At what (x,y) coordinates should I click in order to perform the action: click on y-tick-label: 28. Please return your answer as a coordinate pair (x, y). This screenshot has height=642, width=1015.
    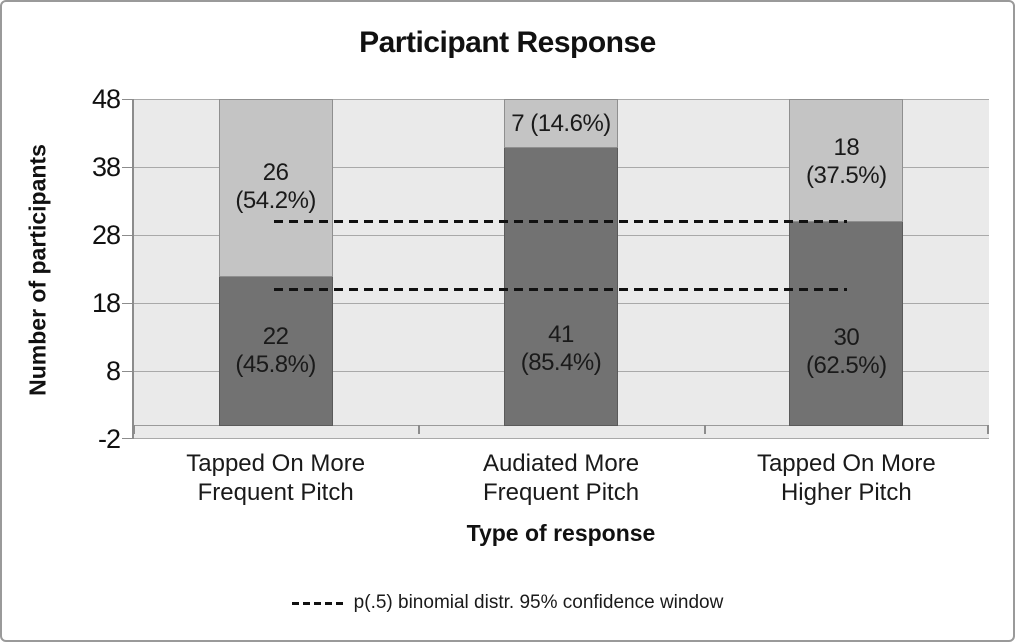
    Looking at the image, I should click on (106, 235).